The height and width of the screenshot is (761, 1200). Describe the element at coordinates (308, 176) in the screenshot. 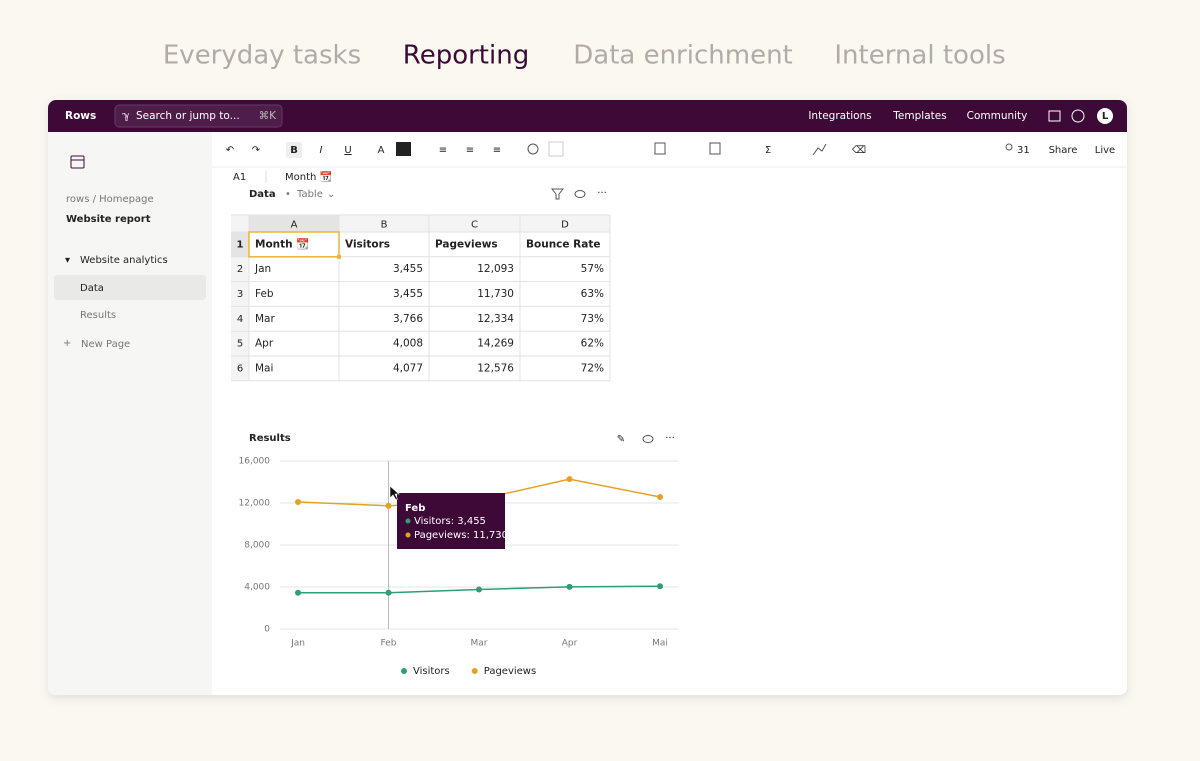

I see `formula-content: Month 📆` at that location.